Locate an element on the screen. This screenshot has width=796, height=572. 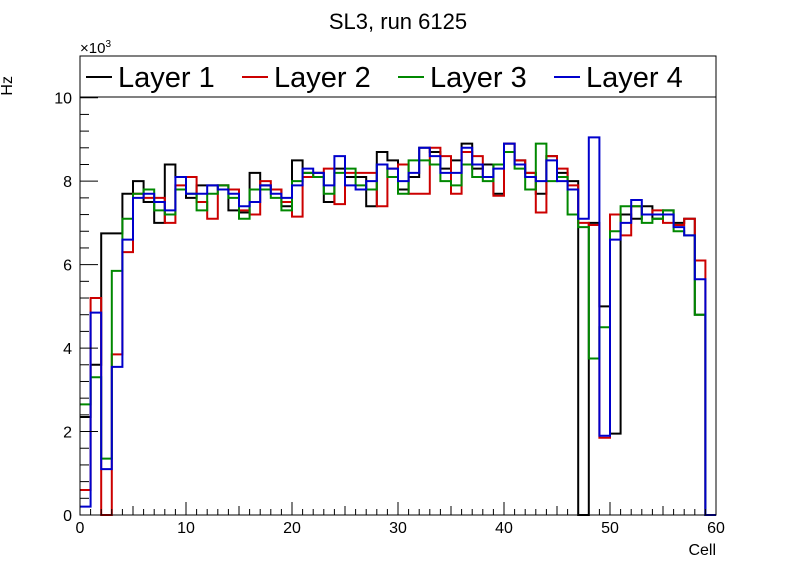
legend-label-layer-1: Layer 1 is located at coordinates (166, 78).